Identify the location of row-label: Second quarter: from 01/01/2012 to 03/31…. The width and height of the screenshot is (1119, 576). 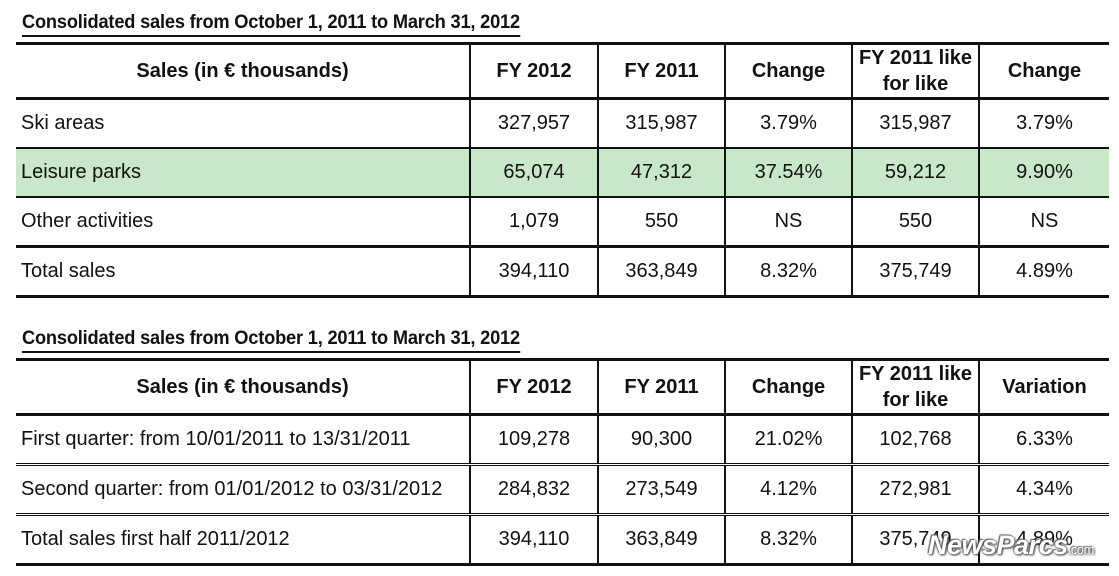
(243, 490).